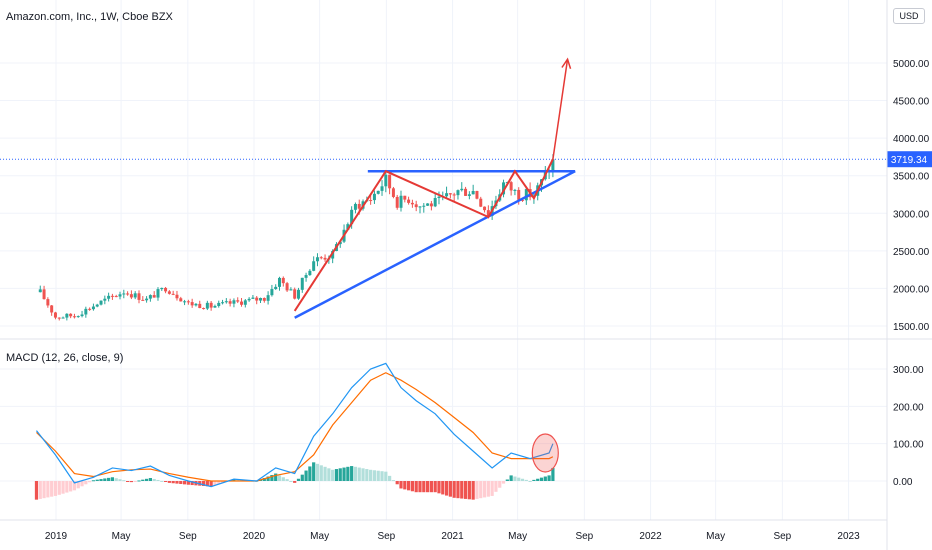  I want to click on price-tick-label: 2000.00, so click(911, 289).